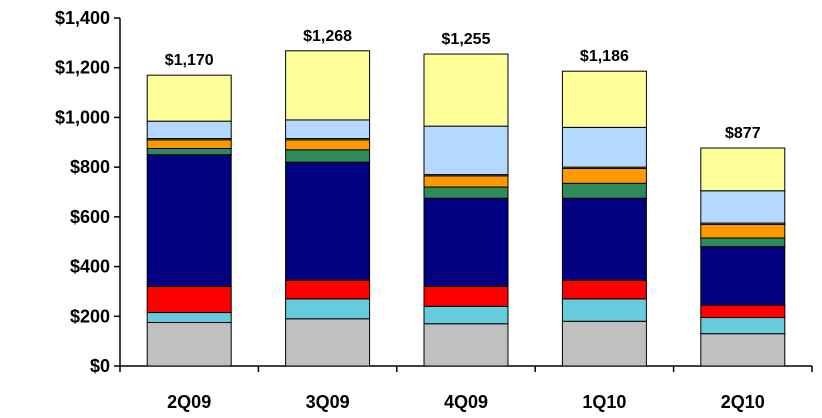 This screenshot has height=418, width=822. What do you see at coordinates (466, 402) in the screenshot?
I see `x-tick-label: 4Q09` at bounding box center [466, 402].